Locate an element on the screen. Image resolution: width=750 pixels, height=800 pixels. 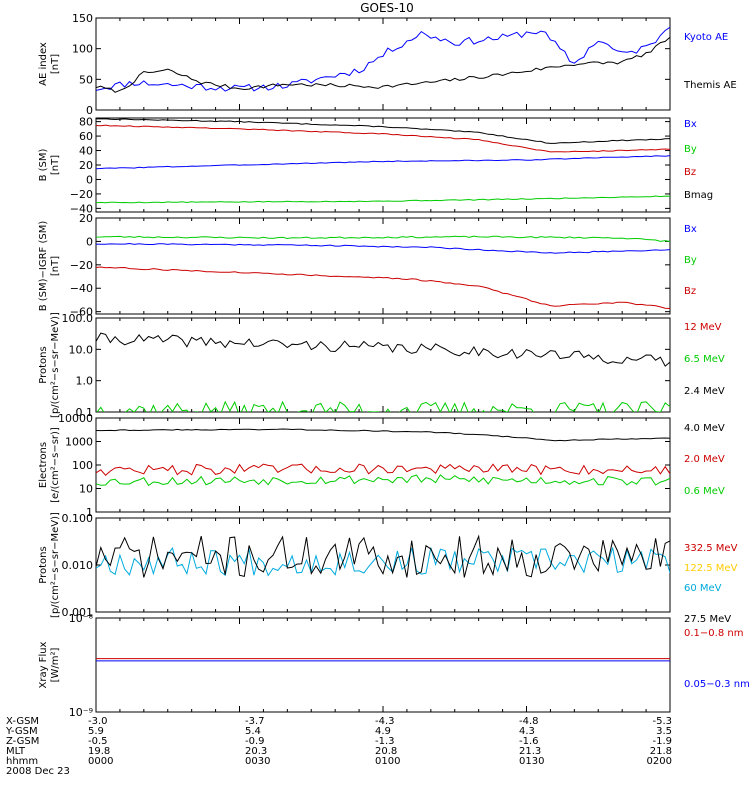
y-tick-label: 10⁻⁹ is located at coordinates (81, 712).